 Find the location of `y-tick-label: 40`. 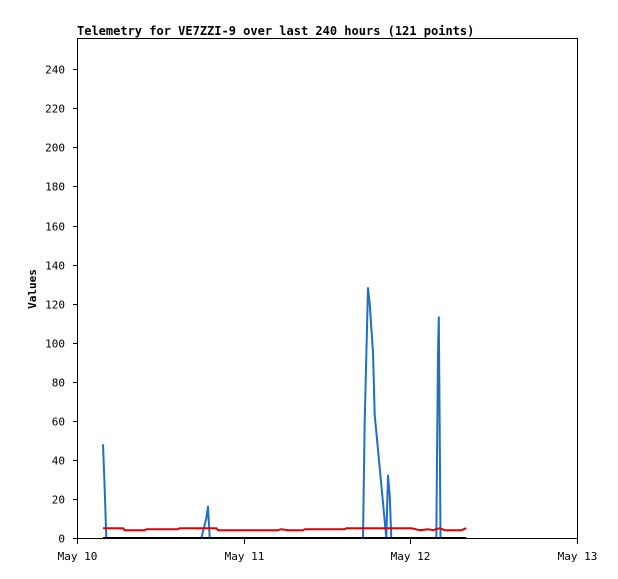

y-tick-label: 40 is located at coordinates (58, 461).